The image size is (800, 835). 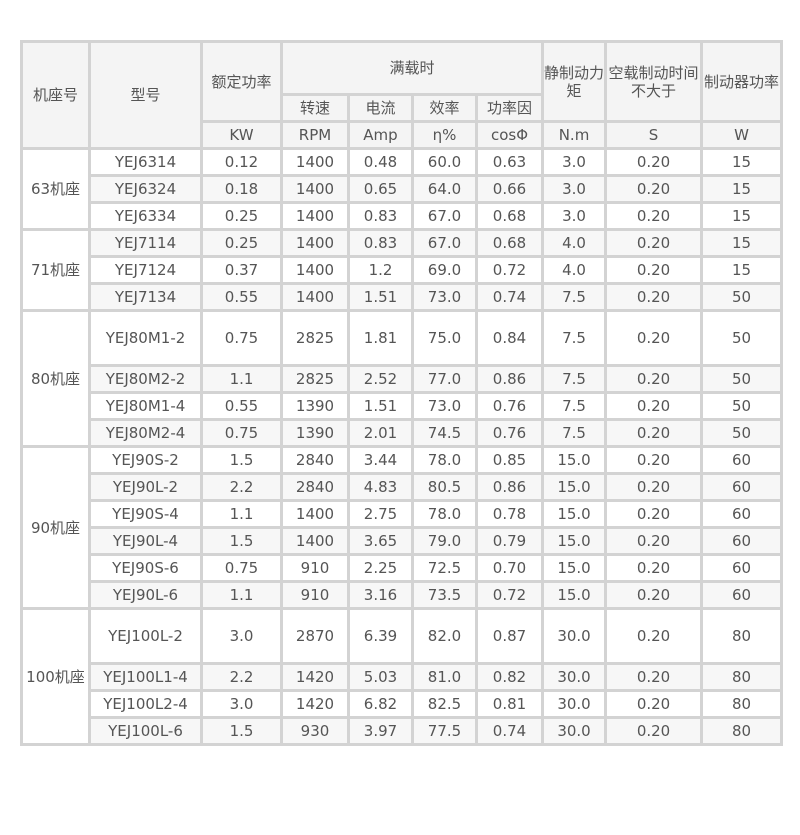 What do you see at coordinates (412, 68) in the screenshot?
I see `header-full-load: 满载时` at bounding box center [412, 68].